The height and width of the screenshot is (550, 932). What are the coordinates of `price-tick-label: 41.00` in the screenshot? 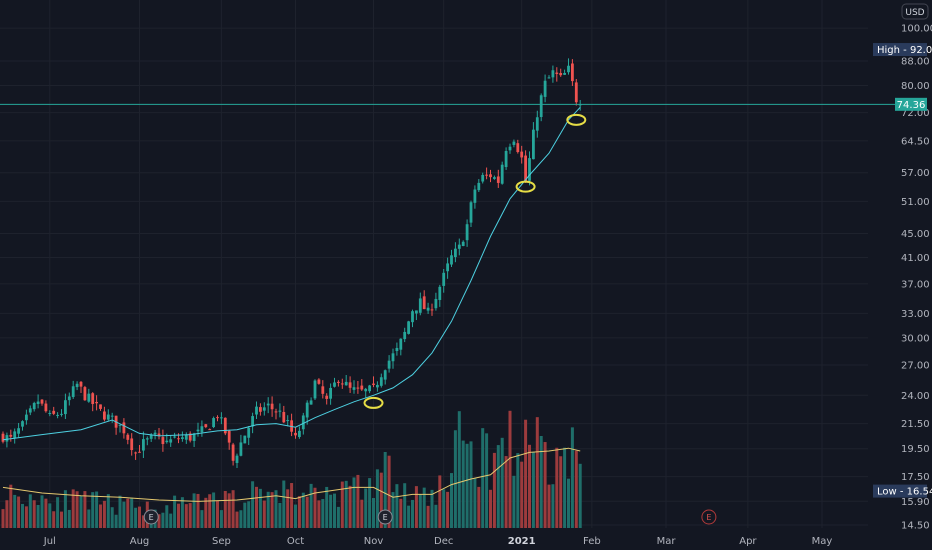 It's located at (915, 258).